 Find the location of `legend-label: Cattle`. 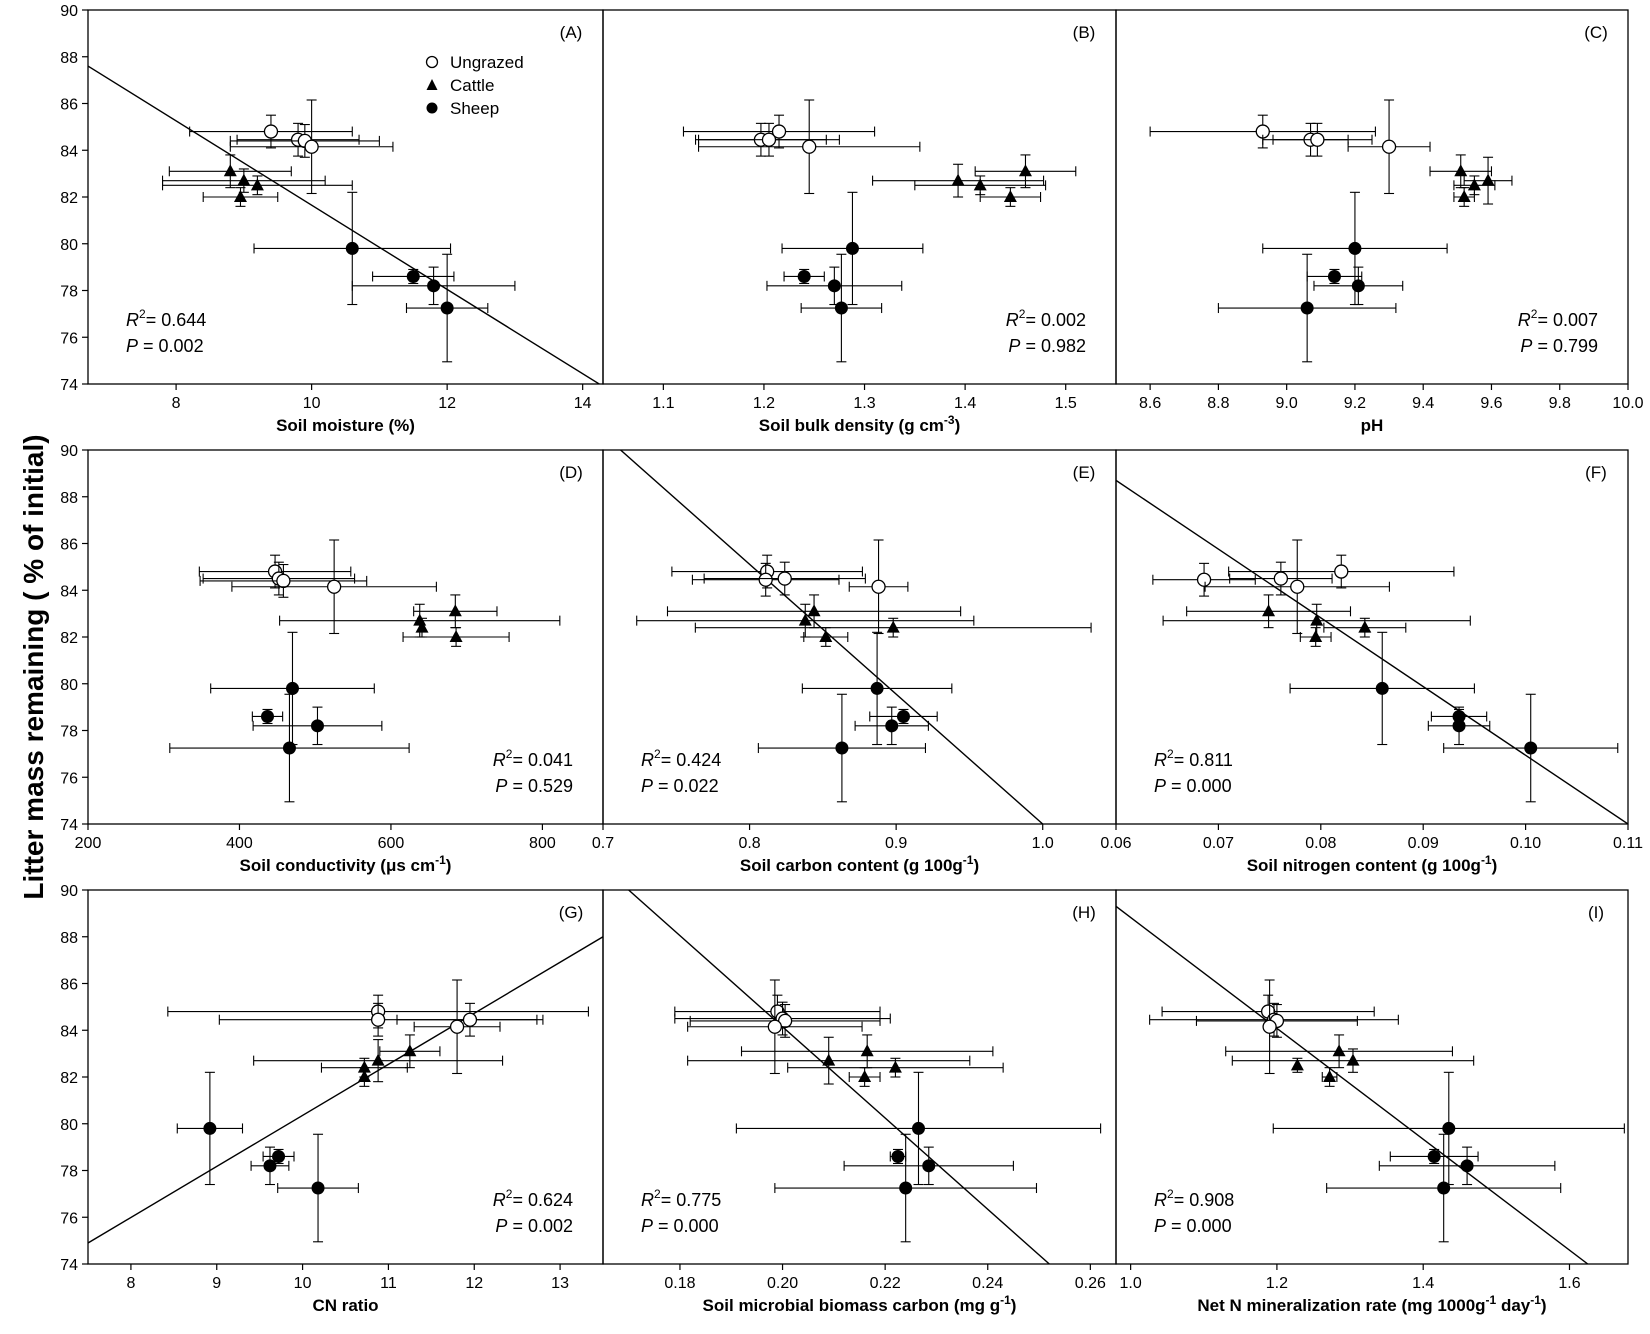

legend-label: Cattle is located at coordinates (472, 85).